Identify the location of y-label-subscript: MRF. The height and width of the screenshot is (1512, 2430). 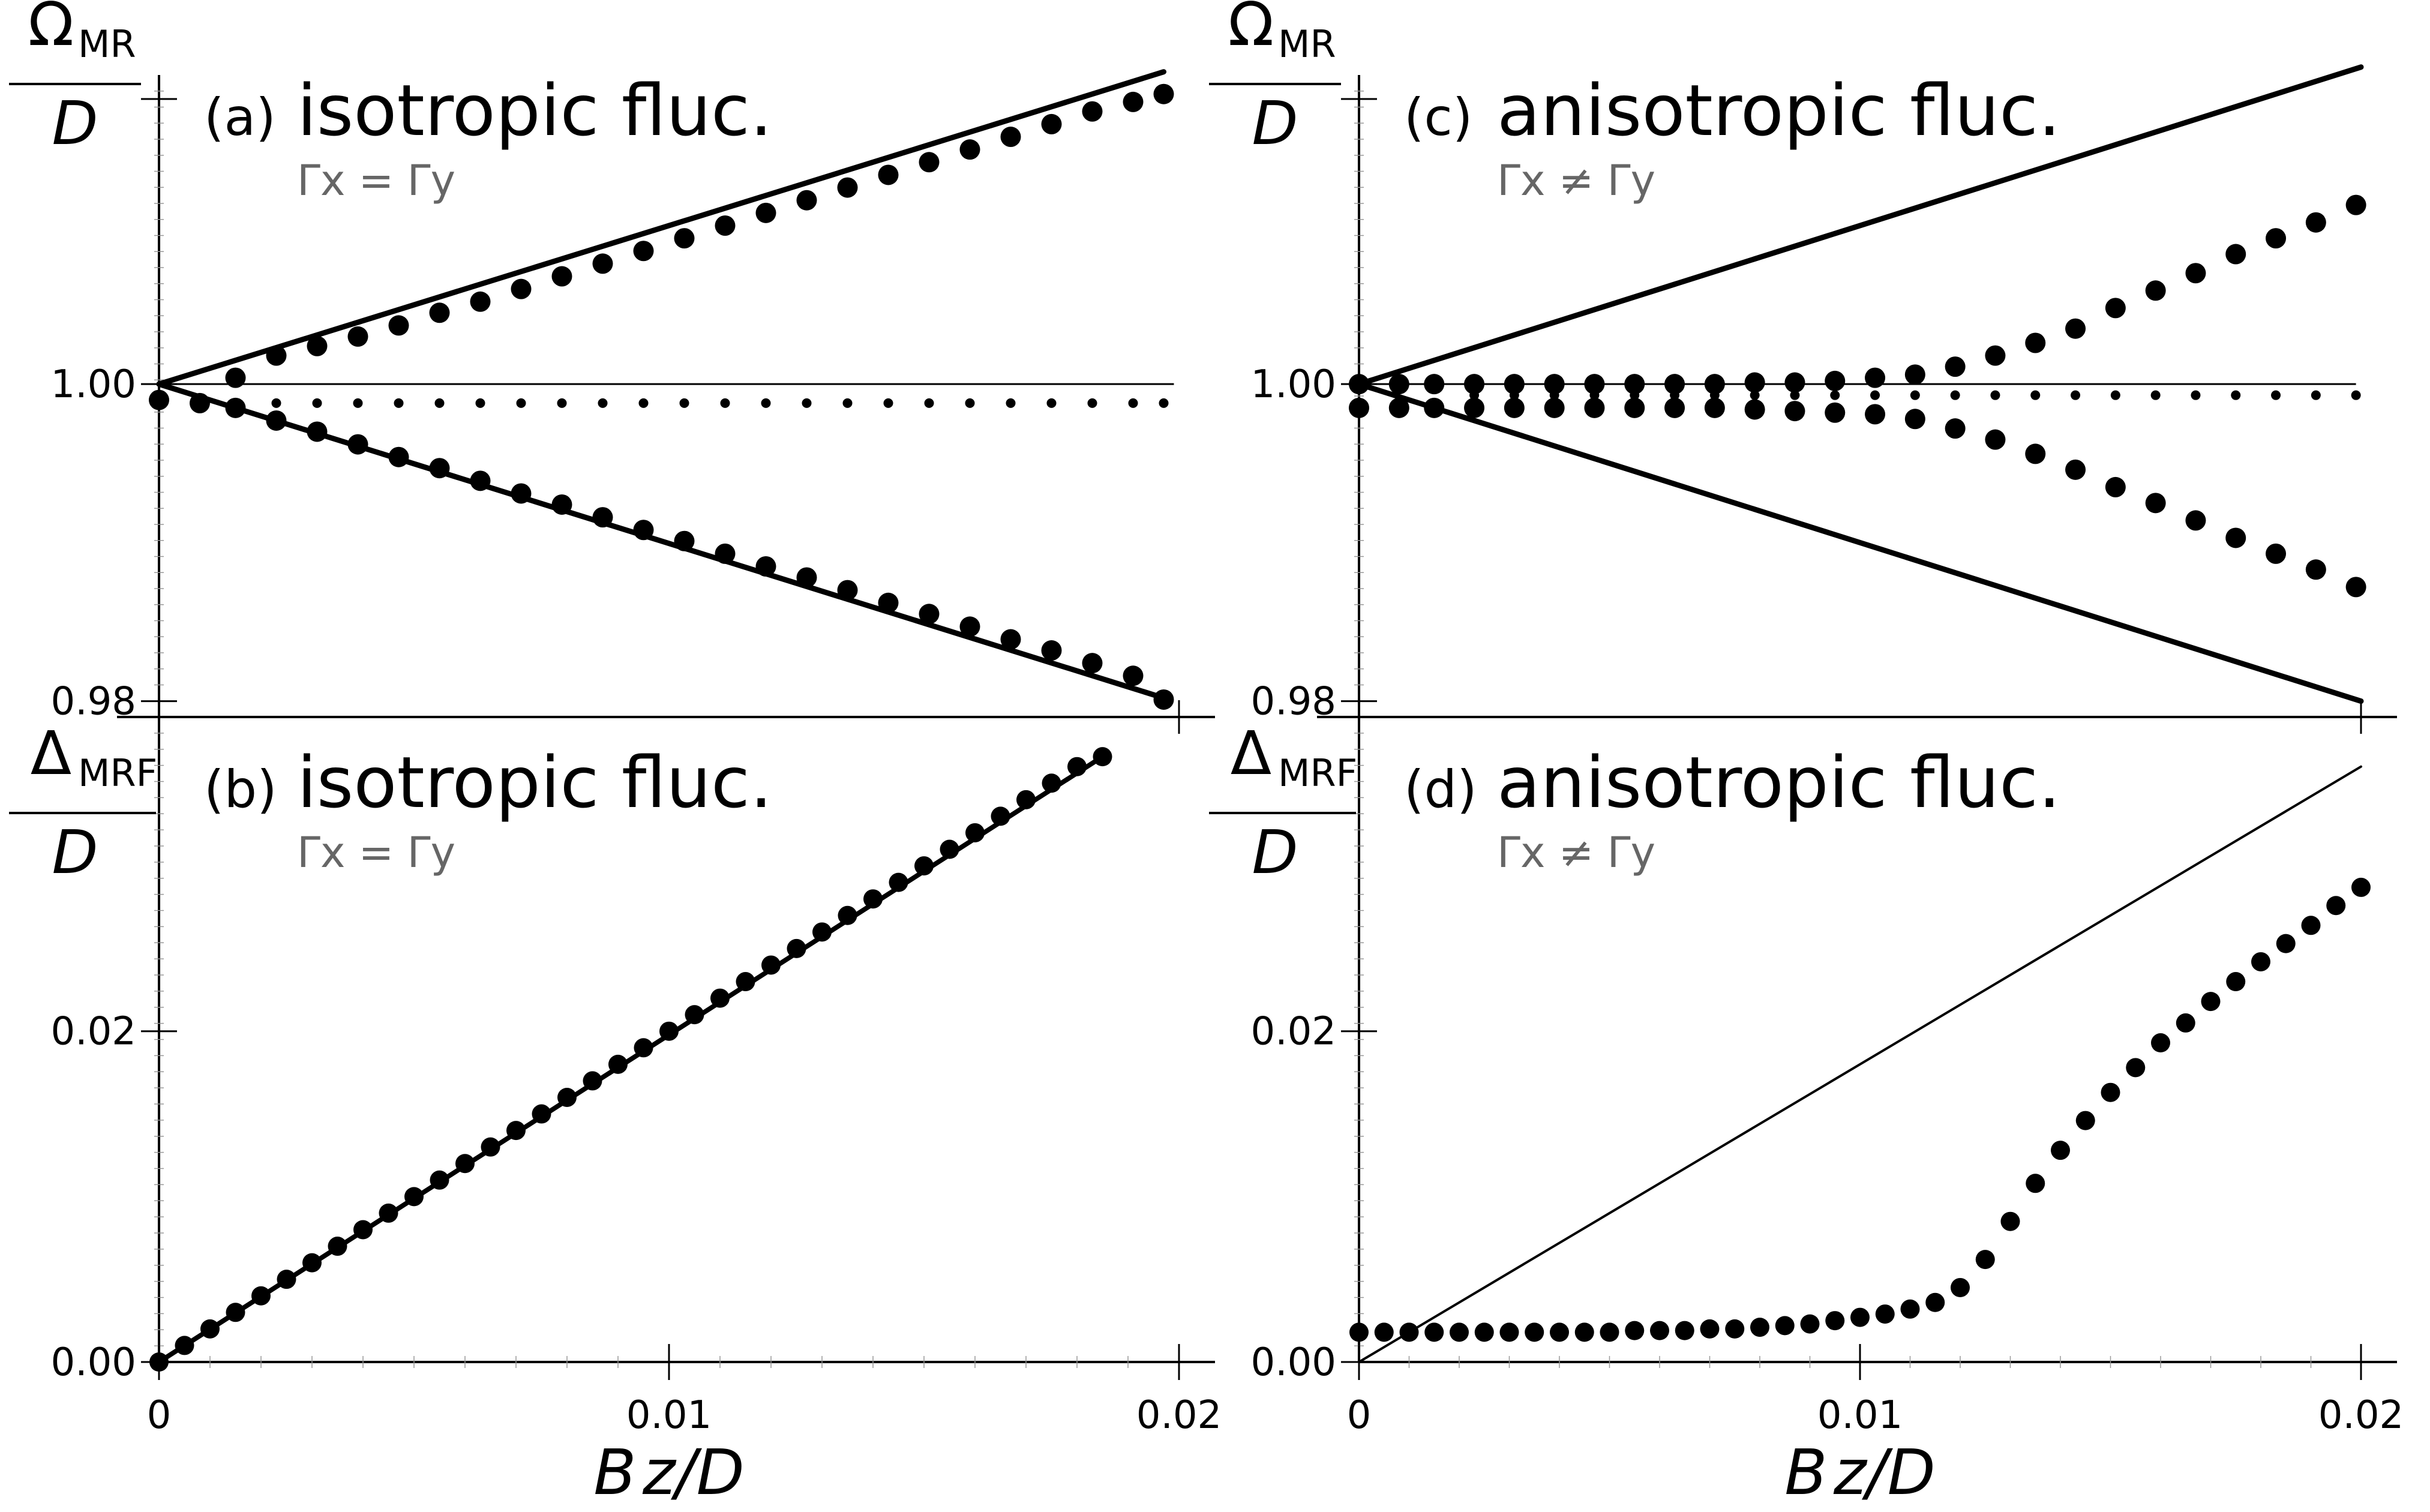
(1317, 773).